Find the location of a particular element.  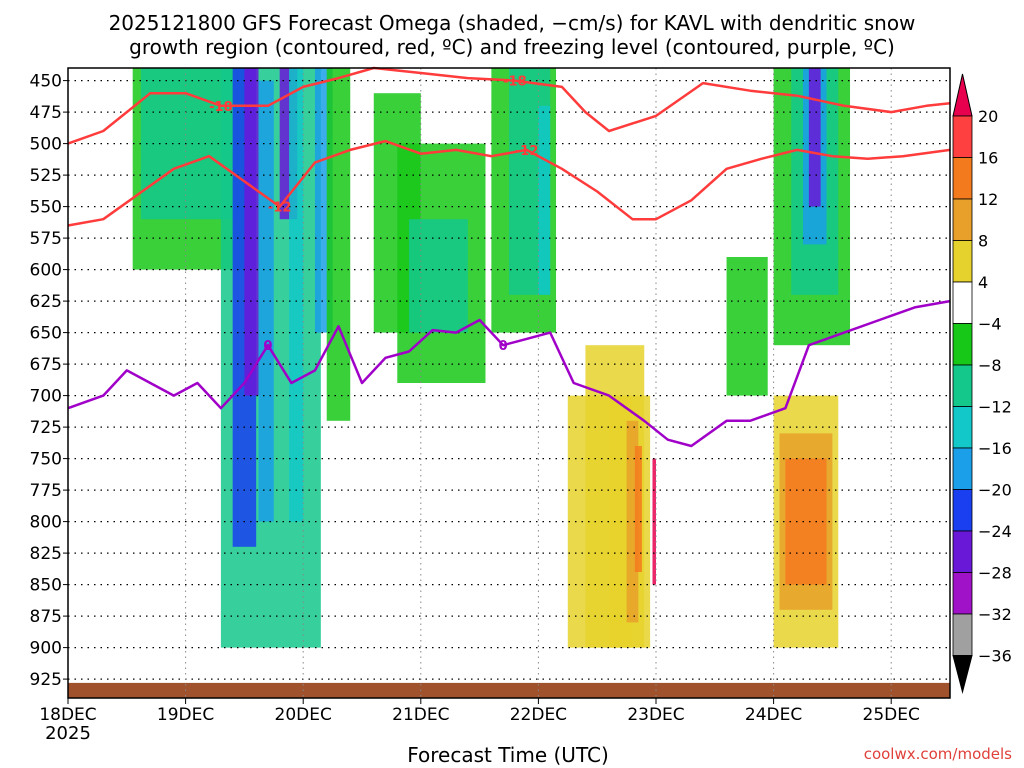

colorbar-label-0: 20 is located at coordinates (988, 116).